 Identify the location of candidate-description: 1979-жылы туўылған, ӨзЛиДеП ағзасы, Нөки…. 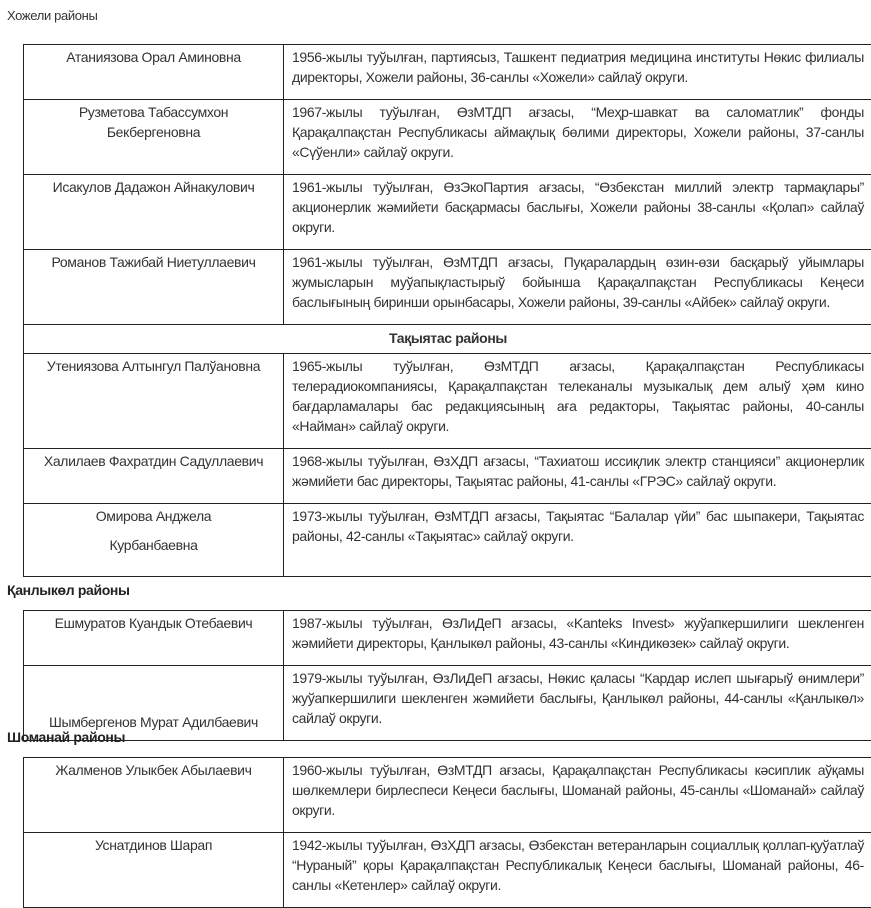
(577, 703).